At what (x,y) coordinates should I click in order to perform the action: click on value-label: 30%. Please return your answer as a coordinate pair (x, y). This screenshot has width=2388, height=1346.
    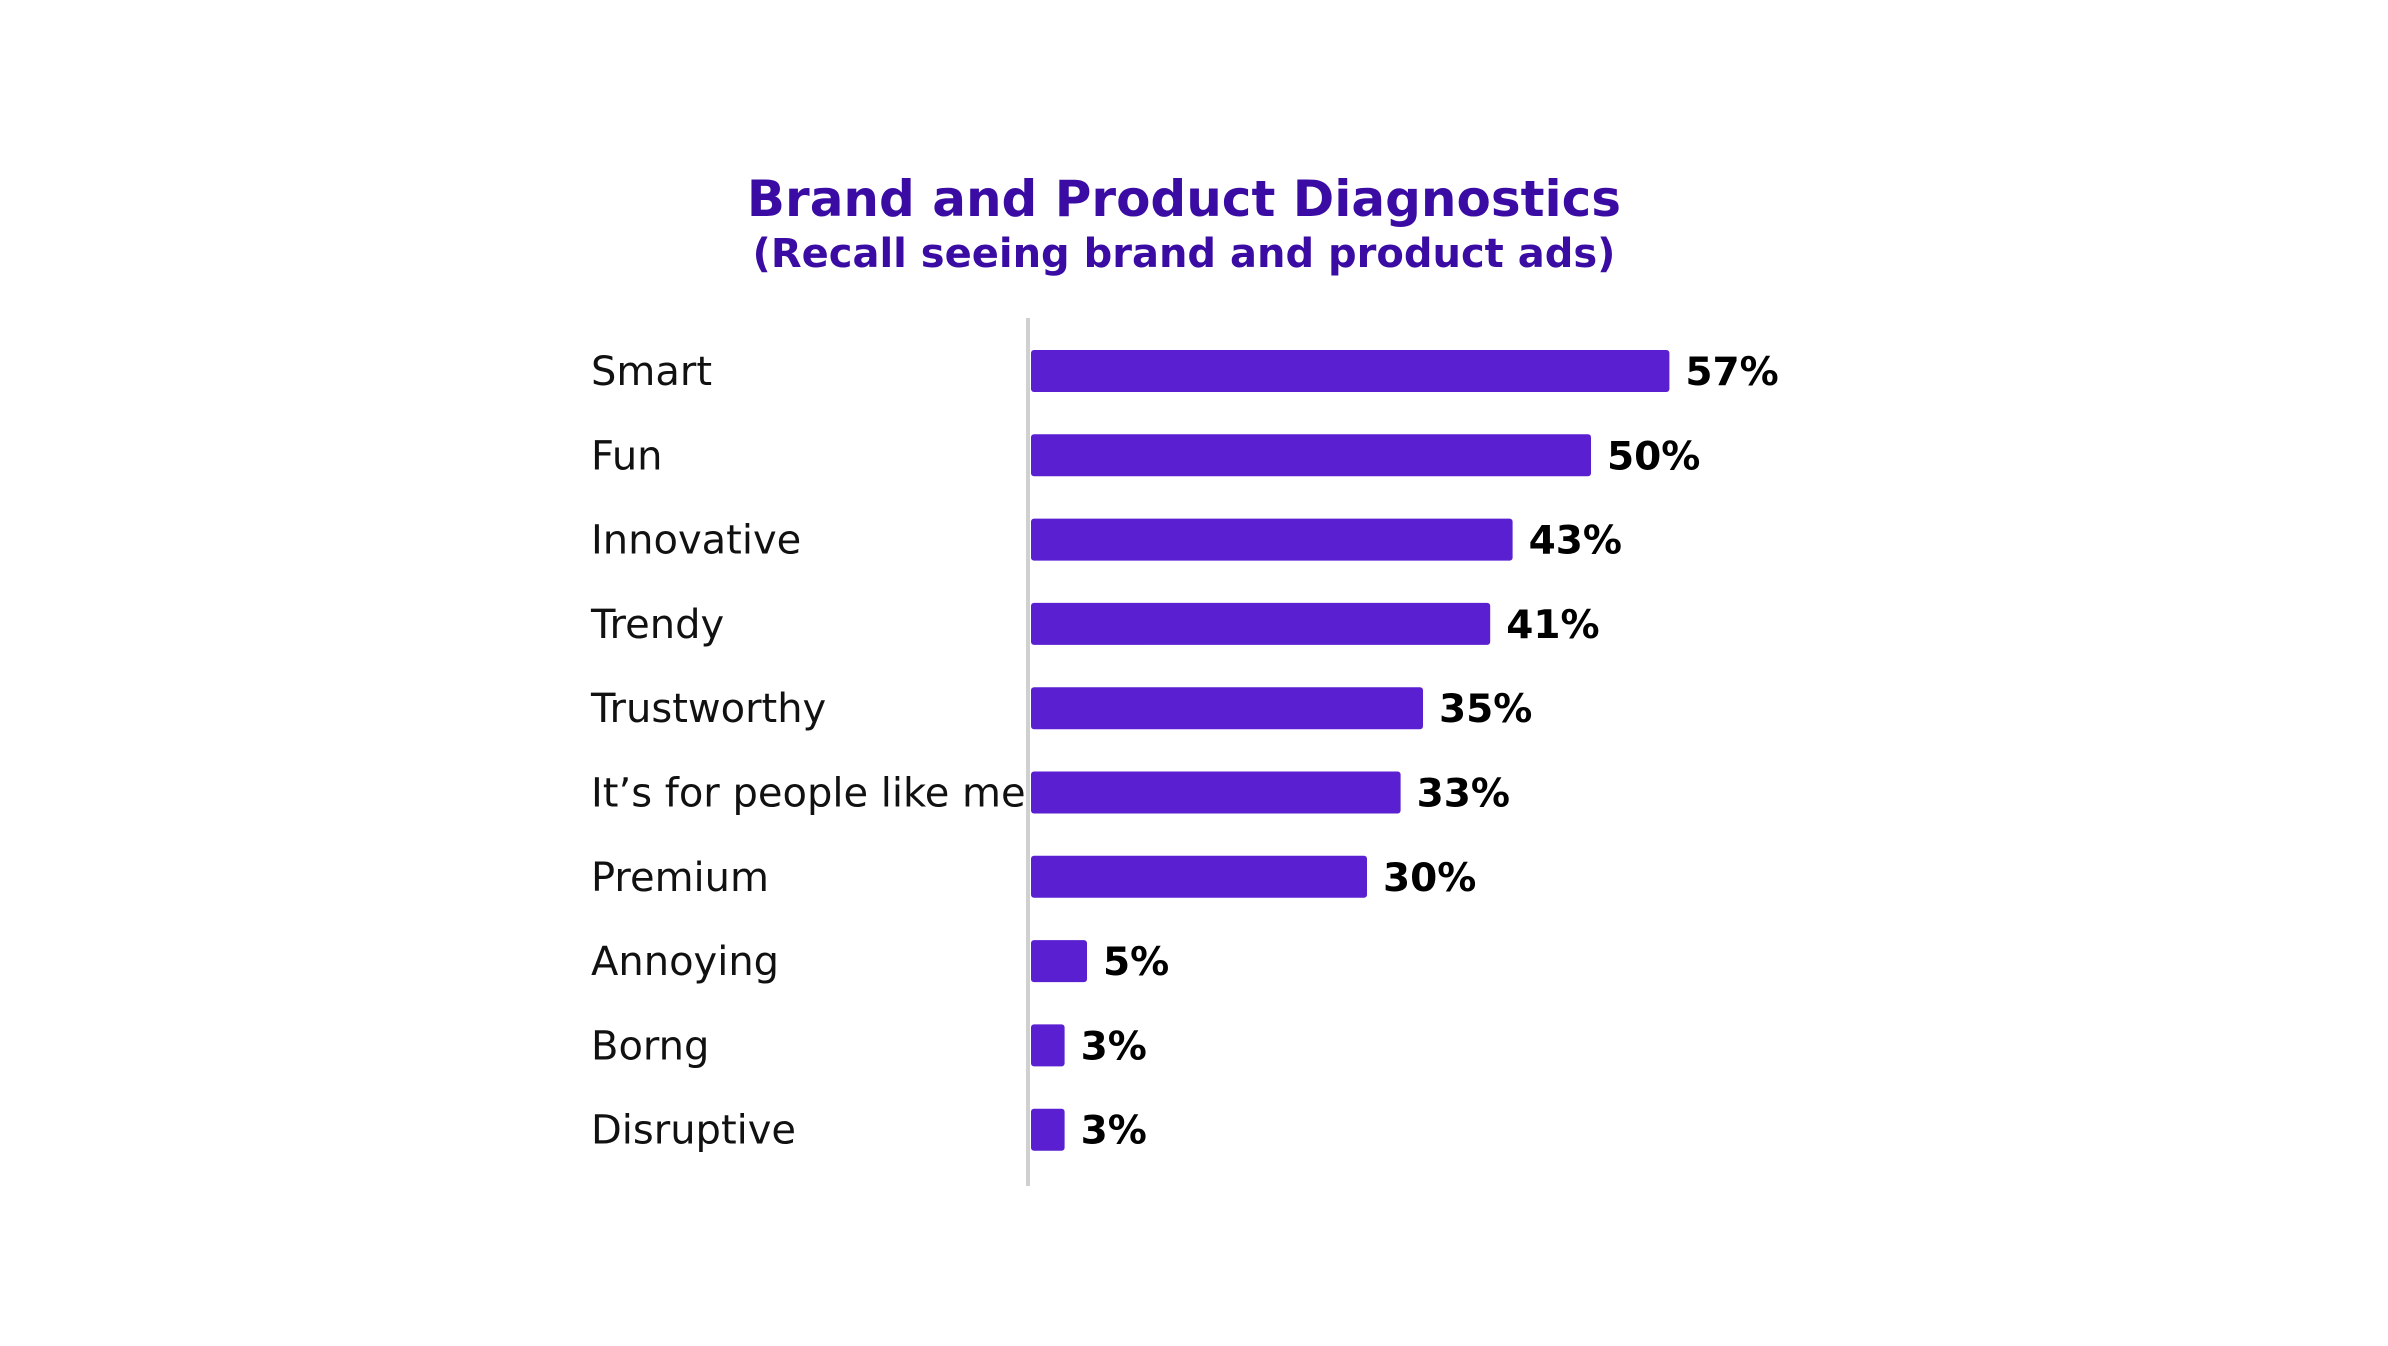
    Looking at the image, I should click on (1429, 878).